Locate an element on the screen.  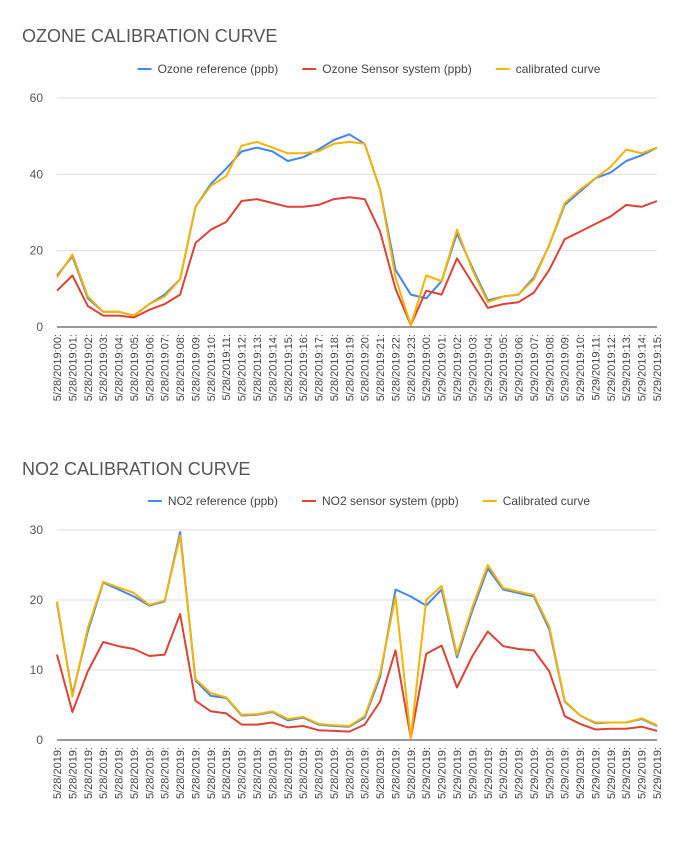
x-tick-label: 5/29/2019:00: is located at coordinates (427, 367).